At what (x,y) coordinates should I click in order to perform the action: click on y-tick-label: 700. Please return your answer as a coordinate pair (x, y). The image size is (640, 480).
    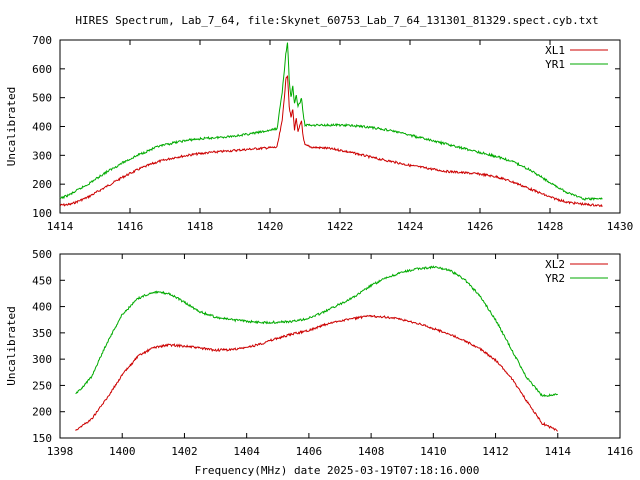
    Looking at the image, I should click on (42, 40).